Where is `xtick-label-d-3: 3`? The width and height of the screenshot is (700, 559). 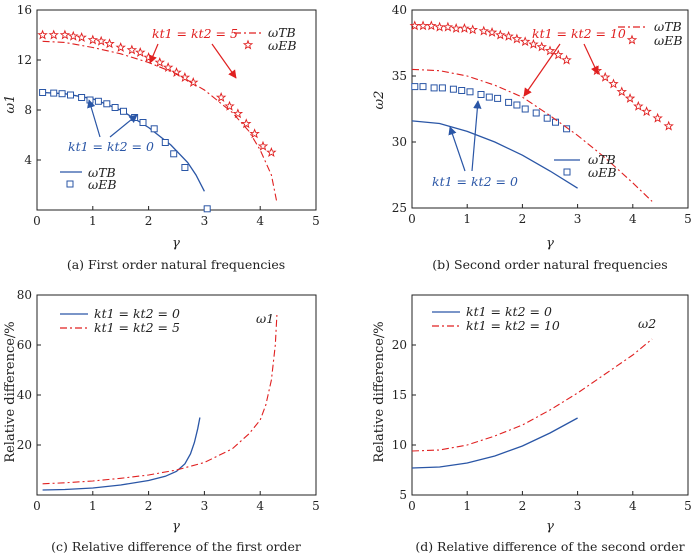
xtick-label-d-3: 3 is located at coordinates (578, 506).